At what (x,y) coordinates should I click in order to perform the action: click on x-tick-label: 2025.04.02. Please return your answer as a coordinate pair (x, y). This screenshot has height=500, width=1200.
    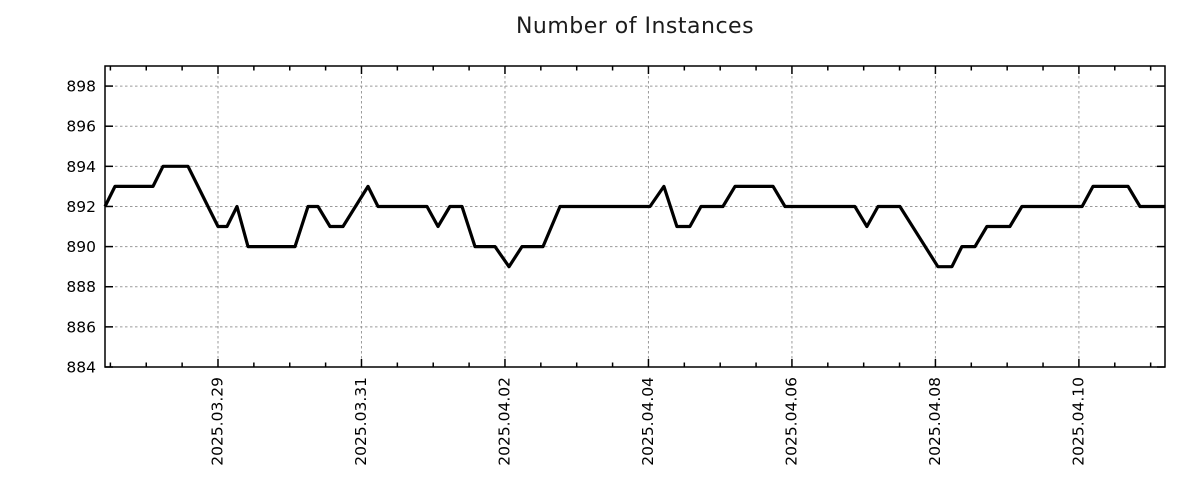
    Looking at the image, I should click on (504, 421).